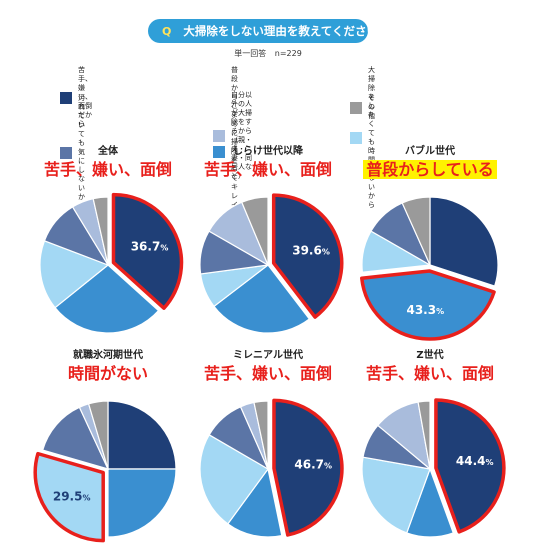 This screenshot has width=536, height=554. What do you see at coordinates (430, 151) in the screenshot?
I see `chart-title: バブル世代` at bounding box center [430, 151].